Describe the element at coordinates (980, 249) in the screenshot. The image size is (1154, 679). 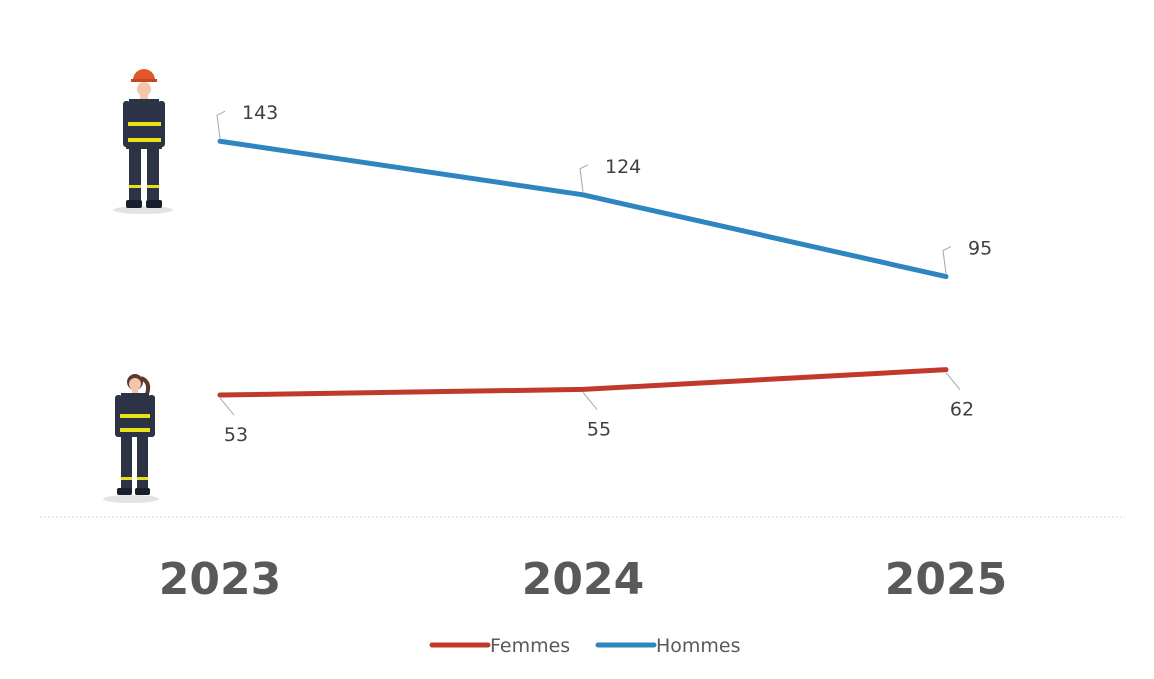
I see `data-label-text: 95` at that location.